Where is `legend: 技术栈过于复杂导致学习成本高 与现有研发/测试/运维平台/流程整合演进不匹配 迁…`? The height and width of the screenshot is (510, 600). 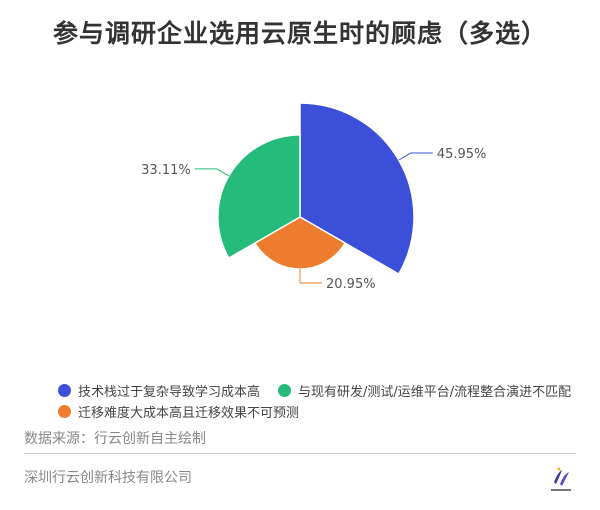 legend: 技术栈过于复杂导致学习成本高 与现有研发/测试/运维平台/流程整合演进不匹配 迁… is located at coordinates (323, 401).